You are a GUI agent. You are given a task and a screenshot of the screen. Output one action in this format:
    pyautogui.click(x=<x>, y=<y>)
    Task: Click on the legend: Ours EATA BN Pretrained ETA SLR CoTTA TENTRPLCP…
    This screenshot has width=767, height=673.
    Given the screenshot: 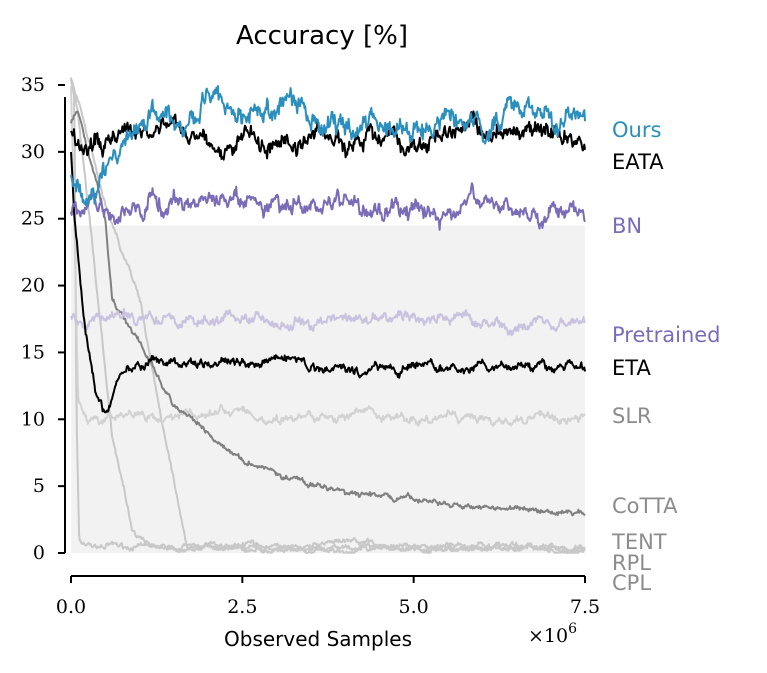 What is the action you would take?
    pyautogui.click(x=666, y=356)
    